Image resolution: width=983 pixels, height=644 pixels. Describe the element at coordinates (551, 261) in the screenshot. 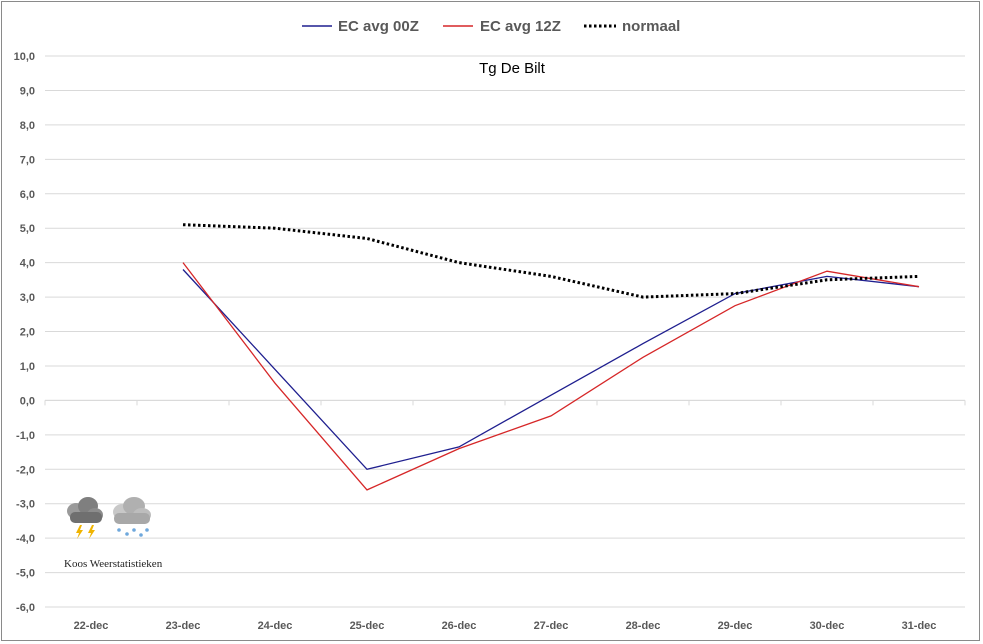

I see `series-line-normaal` at that location.